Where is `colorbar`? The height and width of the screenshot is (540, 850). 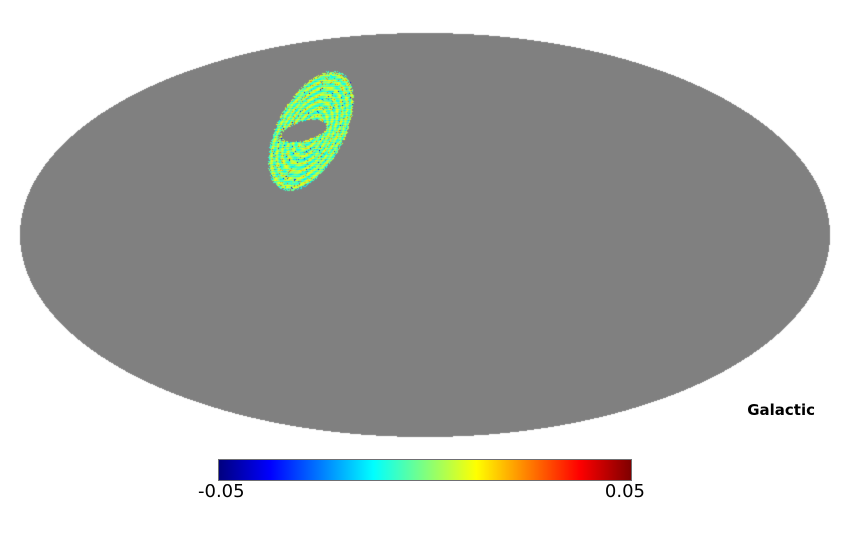 colorbar is located at coordinates (425, 470).